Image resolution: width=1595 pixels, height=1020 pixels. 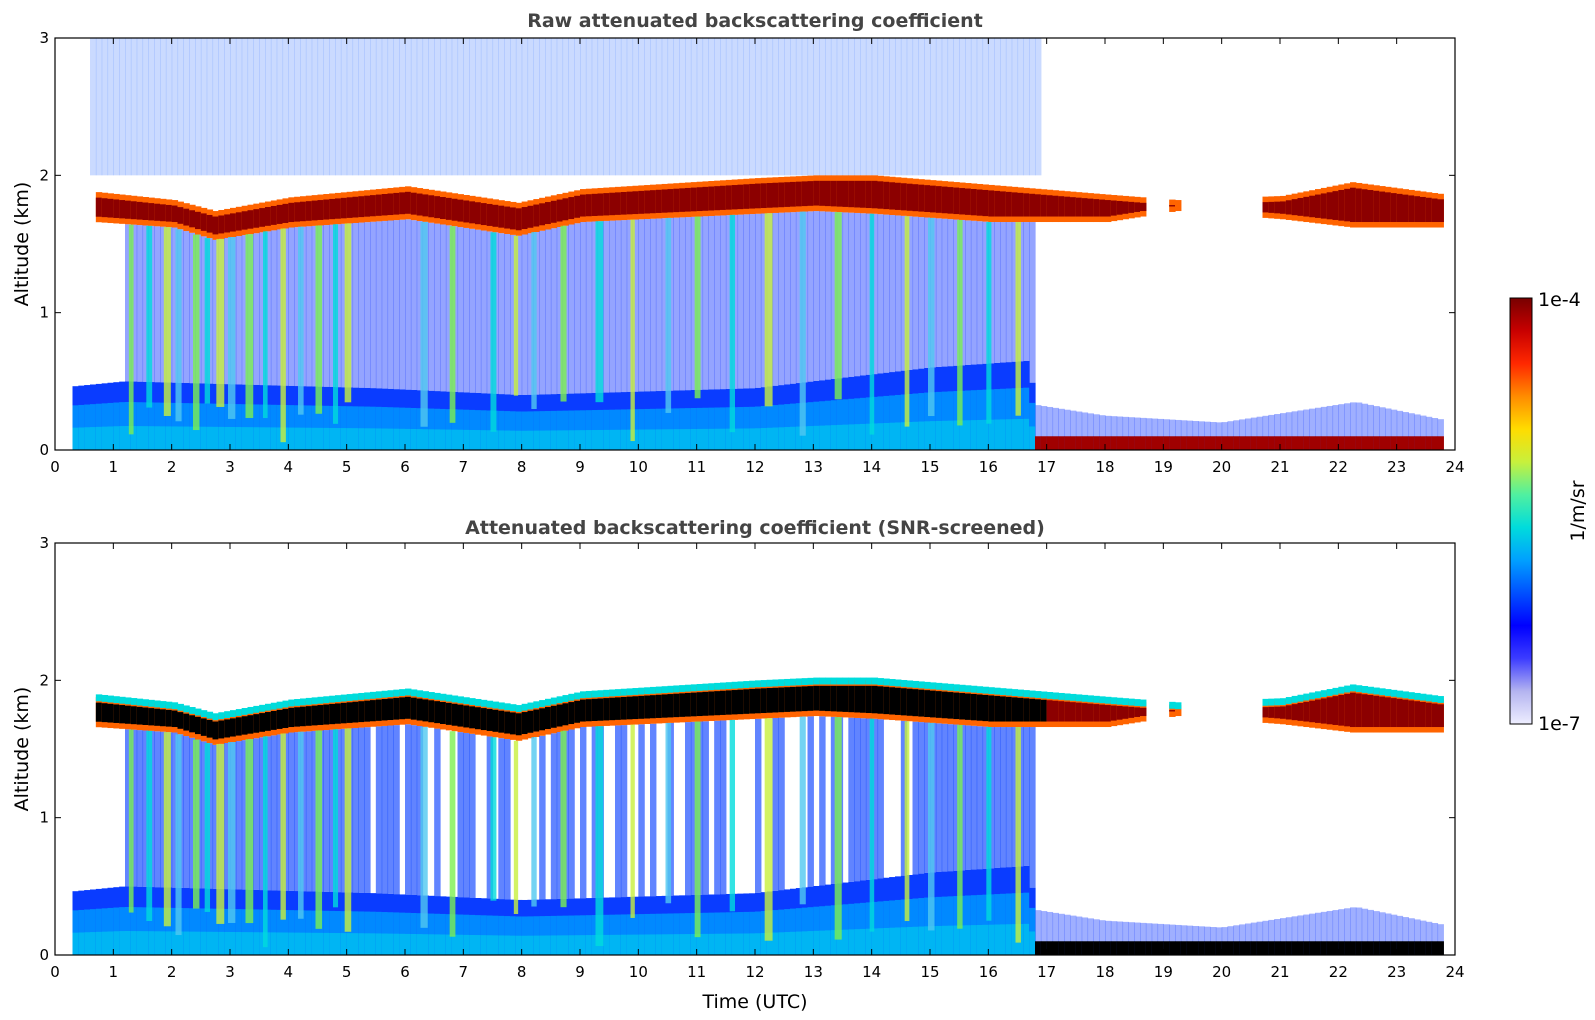 I want to click on x-tick-label: 1, so click(x=114, y=972).